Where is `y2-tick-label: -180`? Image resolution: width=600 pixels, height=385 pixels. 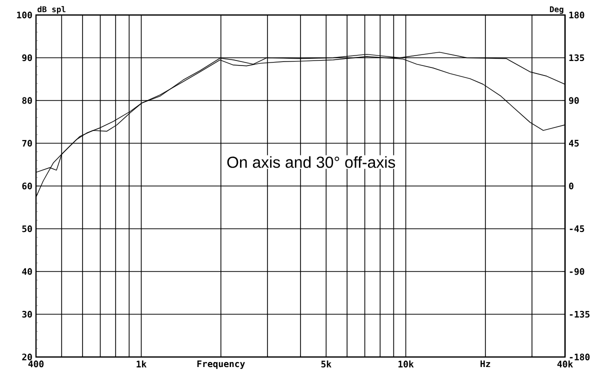
y2-tick-label: -180 is located at coordinates (580, 357).